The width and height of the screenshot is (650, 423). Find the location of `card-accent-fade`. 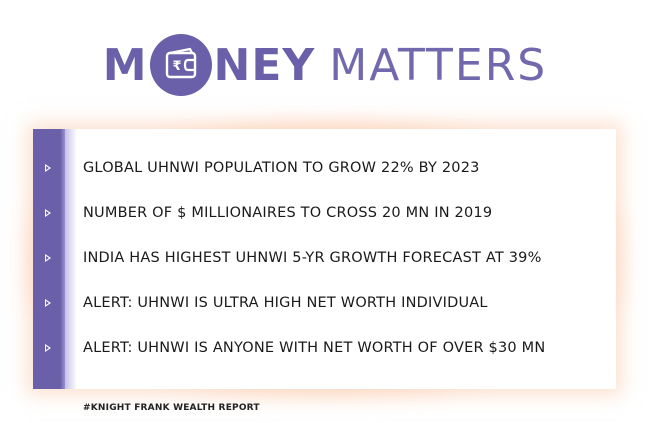

card-accent-fade is located at coordinates (71, 259).